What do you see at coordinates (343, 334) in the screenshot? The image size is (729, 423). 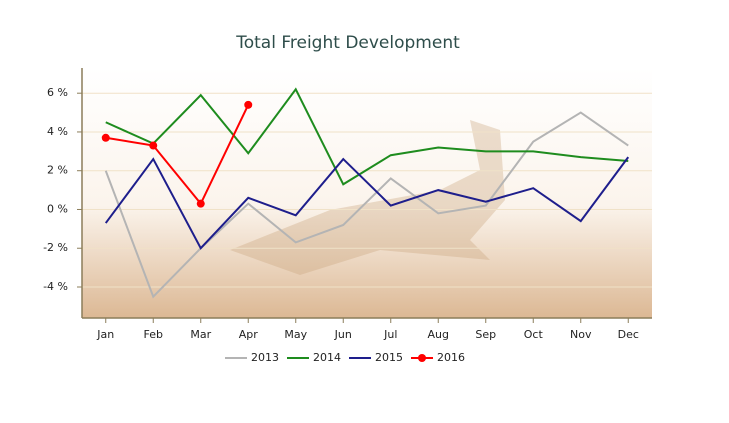 I see `x-tick-label: Jun` at bounding box center [343, 334].